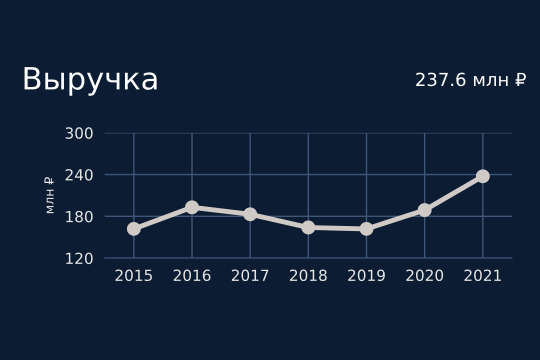 Image resolution: width=540 pixels, height=360 pixels. Describe the element at coordinates (192, 276) in the screenshot. I see `x-tick-label: 2016` at that location.